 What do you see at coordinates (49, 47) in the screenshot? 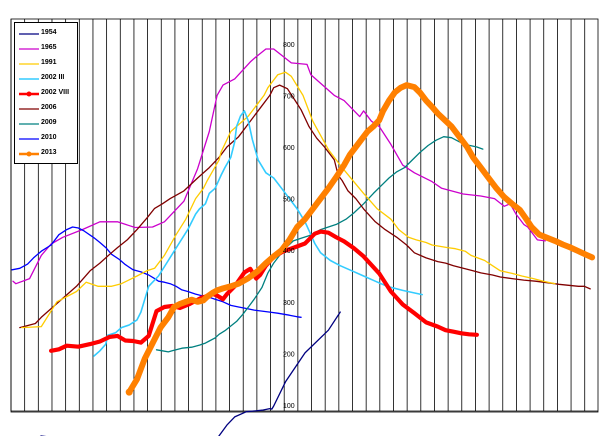
I see `legend-label: 1965` at bounding box center [49, 47].